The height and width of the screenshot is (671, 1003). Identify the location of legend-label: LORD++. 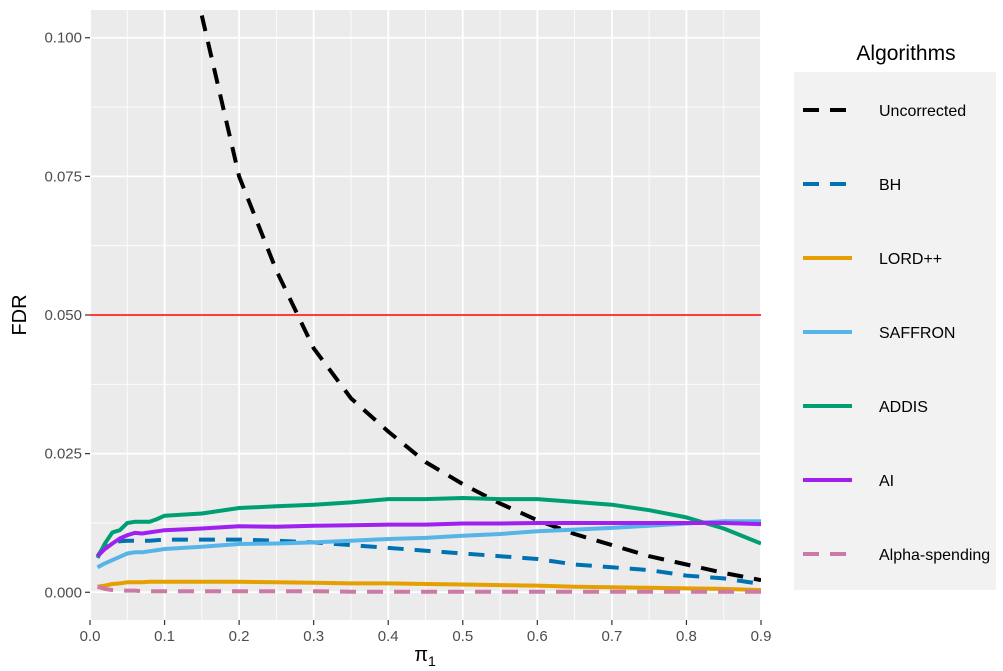
(910, 259).